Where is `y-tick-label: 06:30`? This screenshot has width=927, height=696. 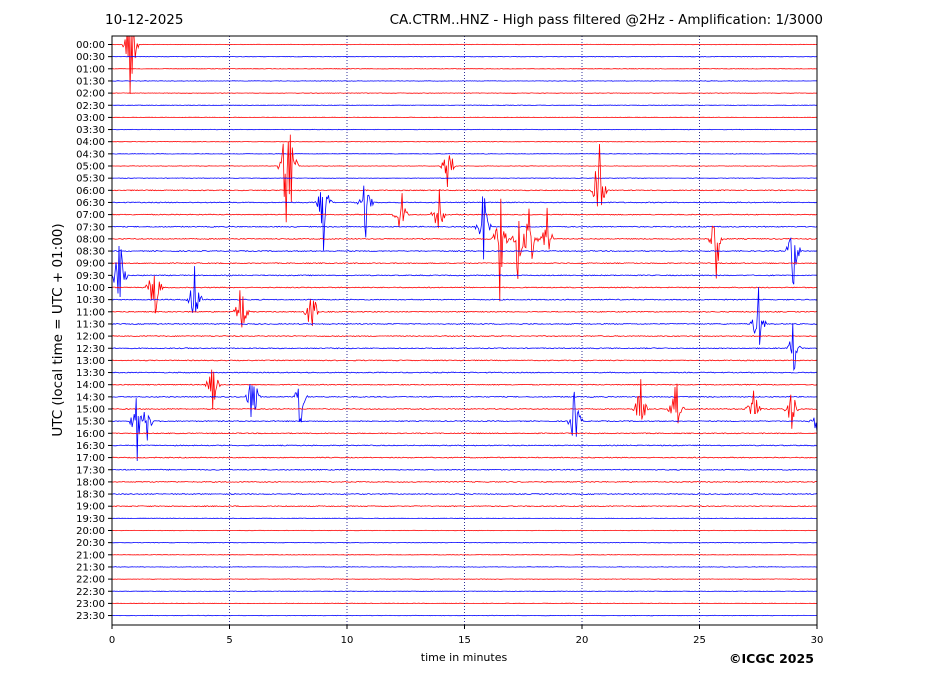 y-tick-label: 06:30 is located at coordinates (90, 203).